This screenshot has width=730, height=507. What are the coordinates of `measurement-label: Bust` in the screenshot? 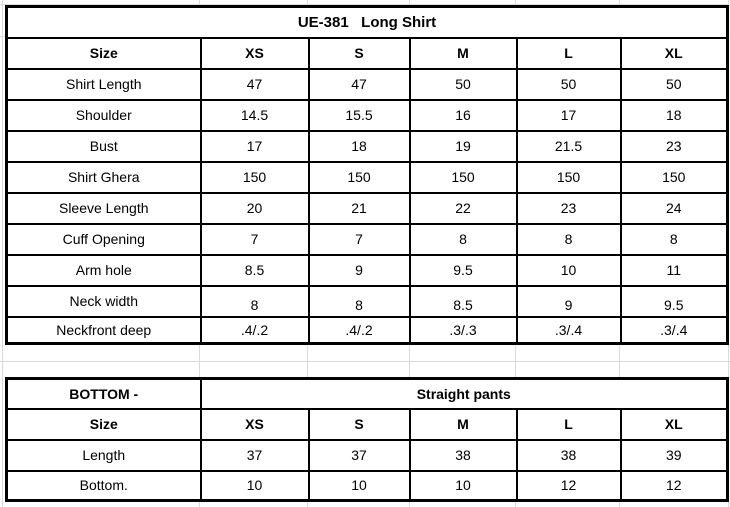 It's located at (103, 146).